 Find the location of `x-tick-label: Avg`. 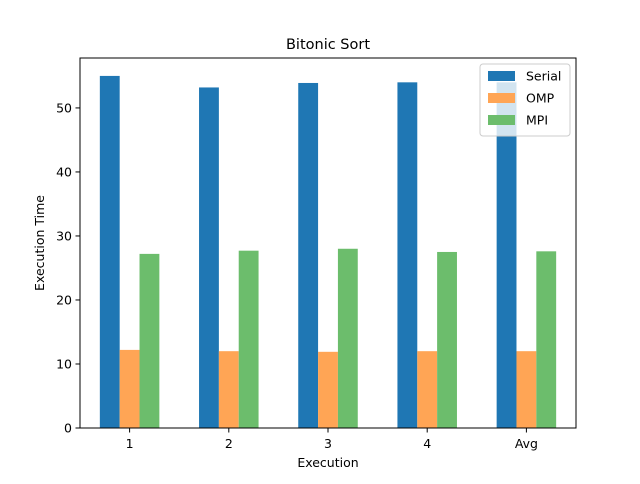

x-tick-label: Avg is located at coordinates (526, 443).